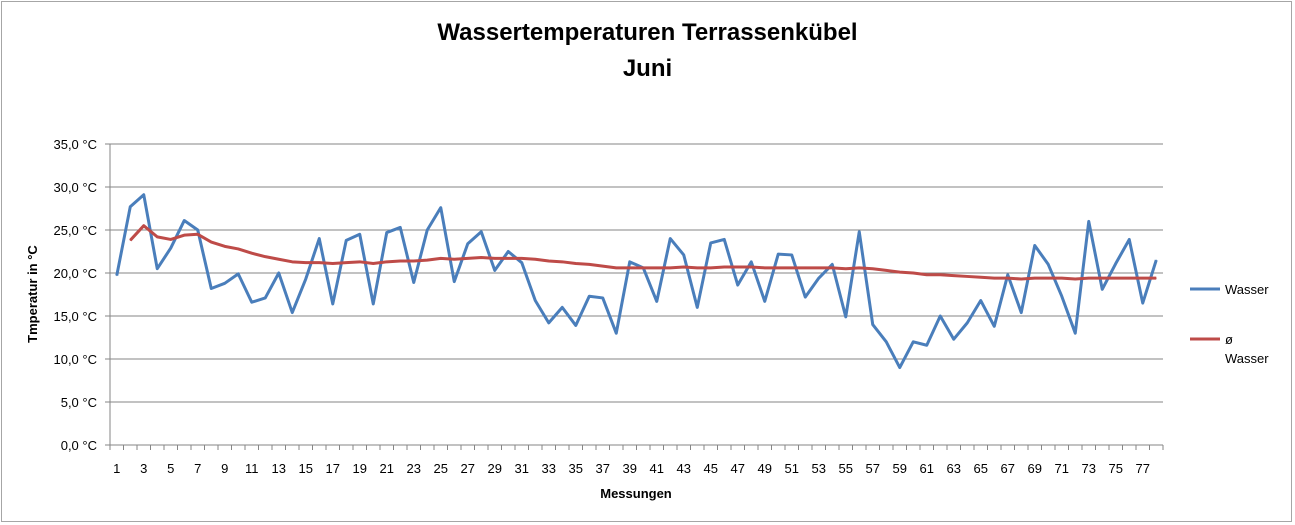 The width and height of the screenshot is (1295, 525). What do you see at coordinates (711, 468) in the screenshot?
I see `x-tick-label: 45` at bounding box center [711, 468].